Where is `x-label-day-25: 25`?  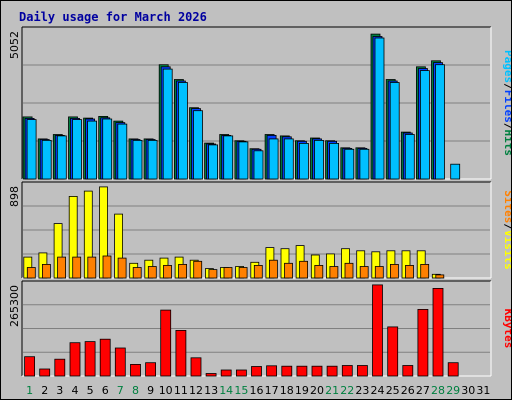 x-label-day-25: 25 is located at coordinates (393, 390).